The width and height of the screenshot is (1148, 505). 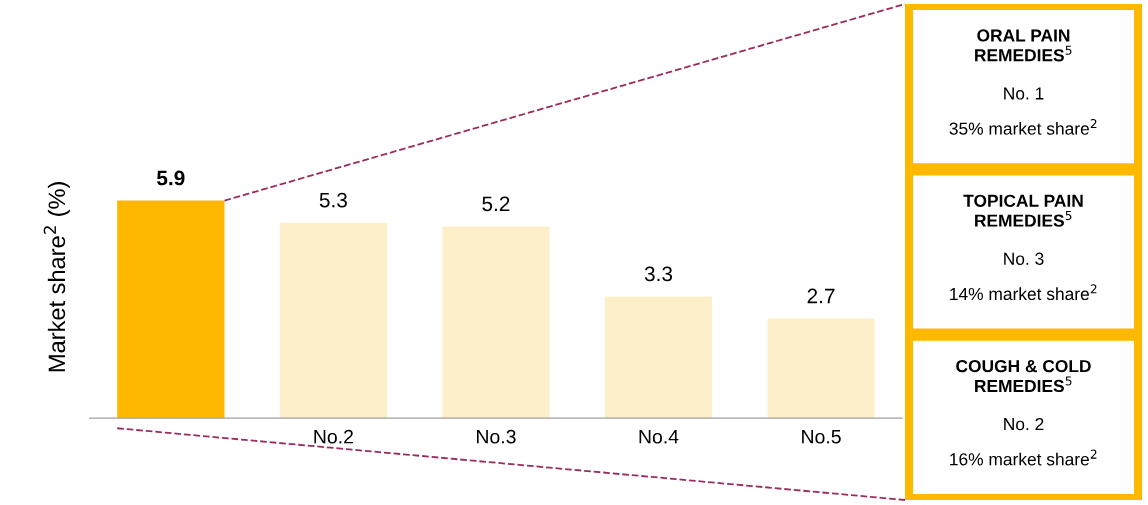 I want to click on data-label: 3.3, so click(x=658, y=274).